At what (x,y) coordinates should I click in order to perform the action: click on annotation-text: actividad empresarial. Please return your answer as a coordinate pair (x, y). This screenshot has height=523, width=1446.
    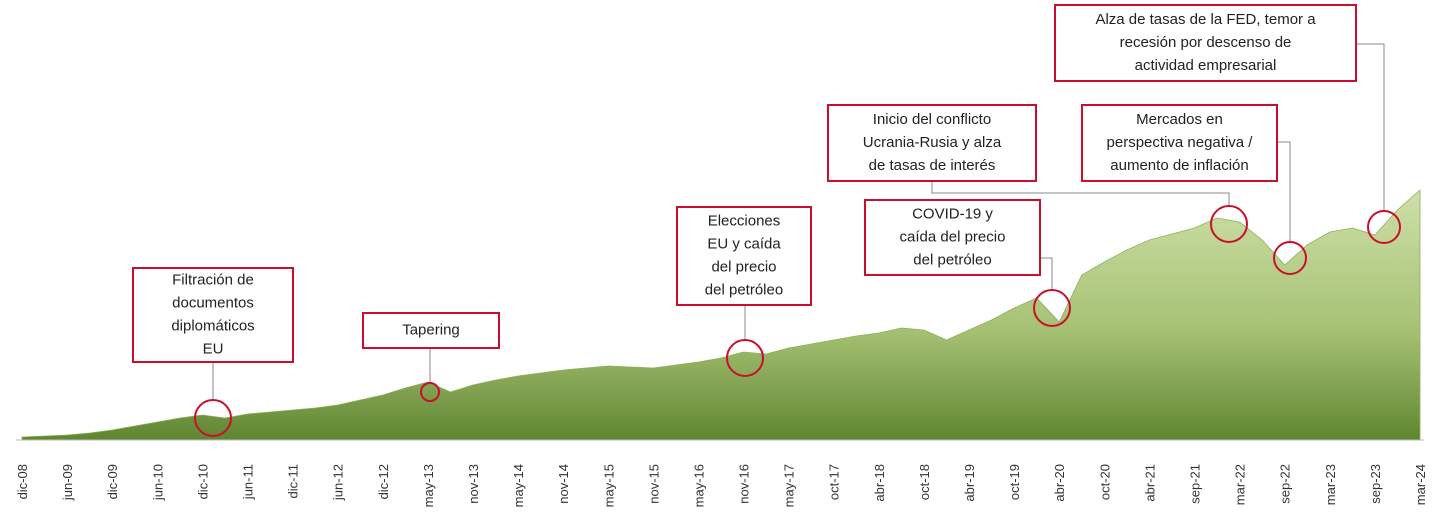
    Looking at the image, I should click on (1206, 65).